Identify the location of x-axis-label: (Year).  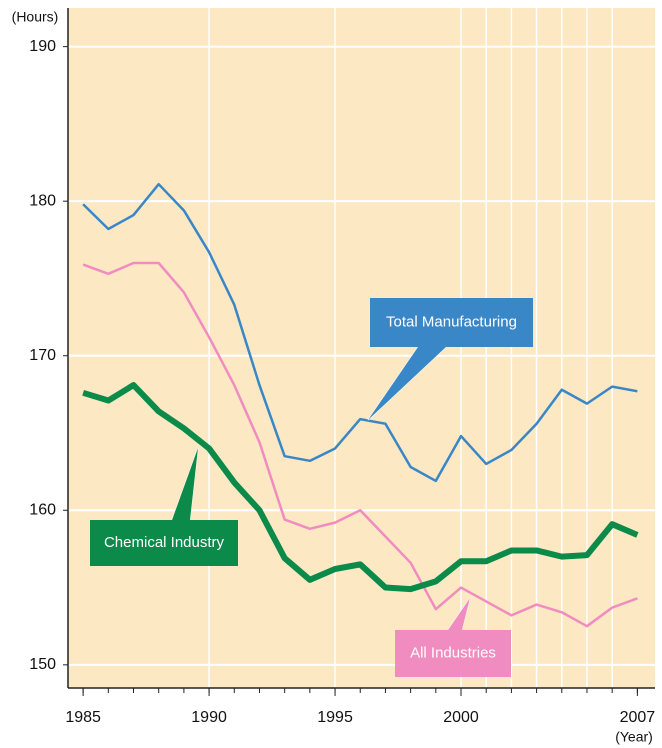
(634, 737).